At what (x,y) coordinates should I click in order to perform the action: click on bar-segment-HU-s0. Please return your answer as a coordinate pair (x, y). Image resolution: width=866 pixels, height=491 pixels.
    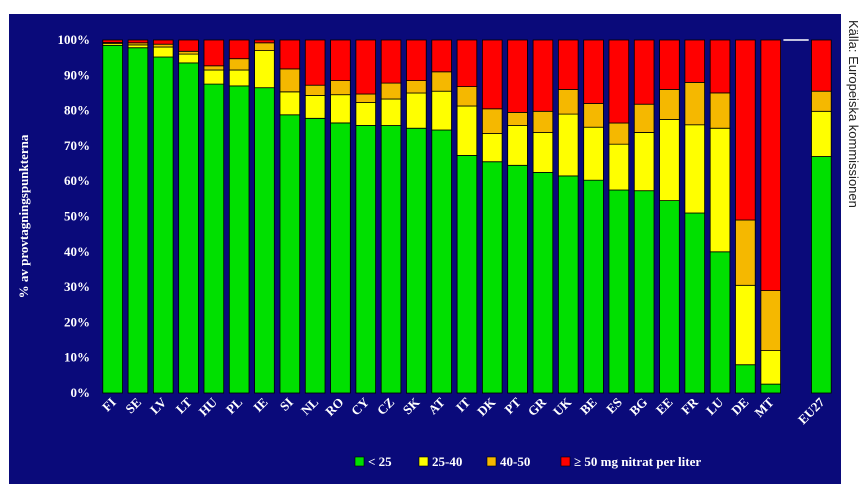
    Looking at the image, I should click on (214, 238).